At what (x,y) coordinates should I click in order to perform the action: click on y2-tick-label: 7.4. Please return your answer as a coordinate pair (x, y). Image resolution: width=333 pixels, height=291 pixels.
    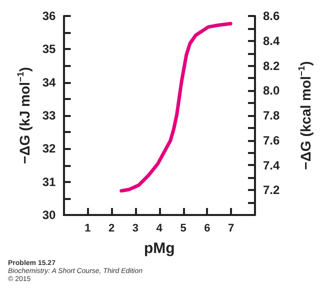
    Looking at the image, I should click on (271, 165).